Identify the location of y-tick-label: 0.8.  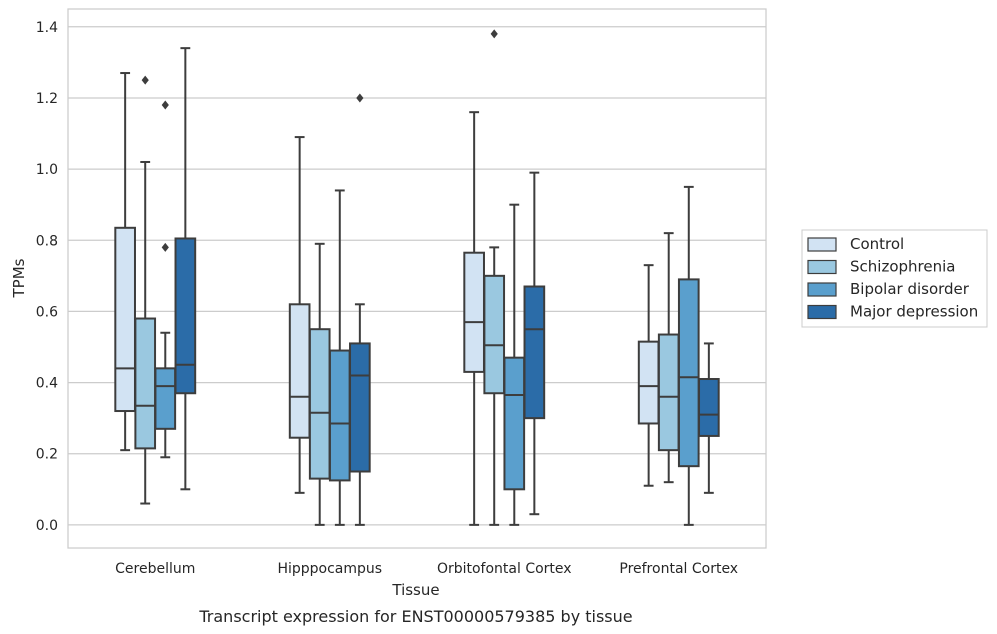
(47, 241).